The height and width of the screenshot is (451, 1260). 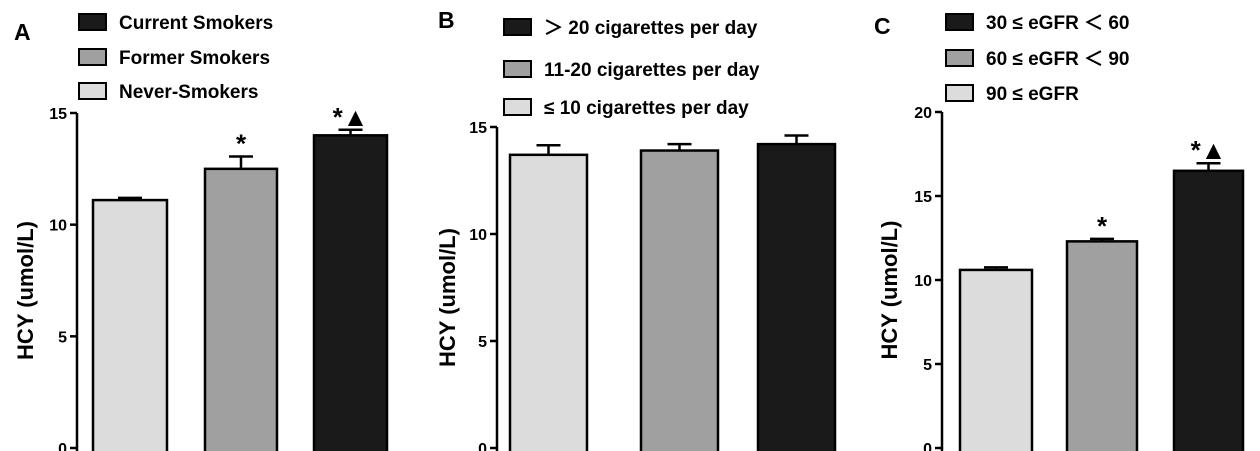 What do you see at coordinates (188, 92) in the screenshot?
I see `legend-label: Never-Smokers` at bounding box center [188, 92].